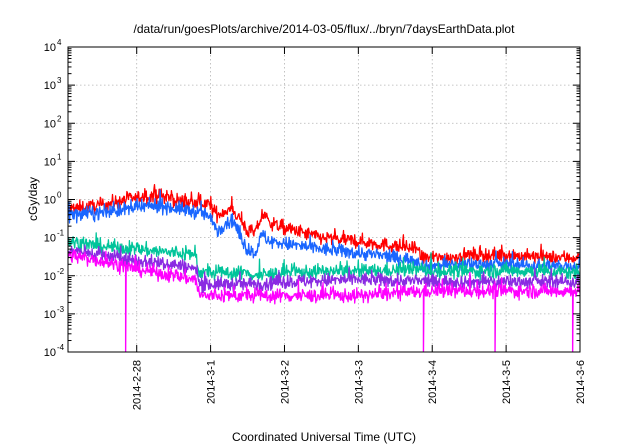 The width and height of the screenshot is (640, 448). Describe the element at coordinates (285, 382) in the screenshot. I see `x-tick-label: 2014-3-2` at that location.